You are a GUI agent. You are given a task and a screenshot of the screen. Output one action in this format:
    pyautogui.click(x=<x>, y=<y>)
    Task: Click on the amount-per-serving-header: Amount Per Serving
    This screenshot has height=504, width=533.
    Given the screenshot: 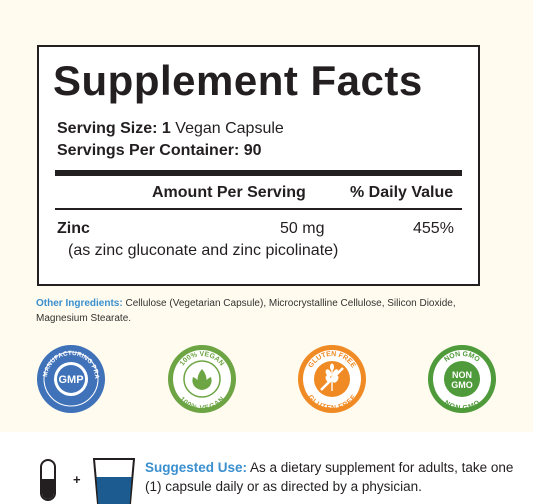 What is the action you would take?
    pyautogui.click(x=229, y=192)
    